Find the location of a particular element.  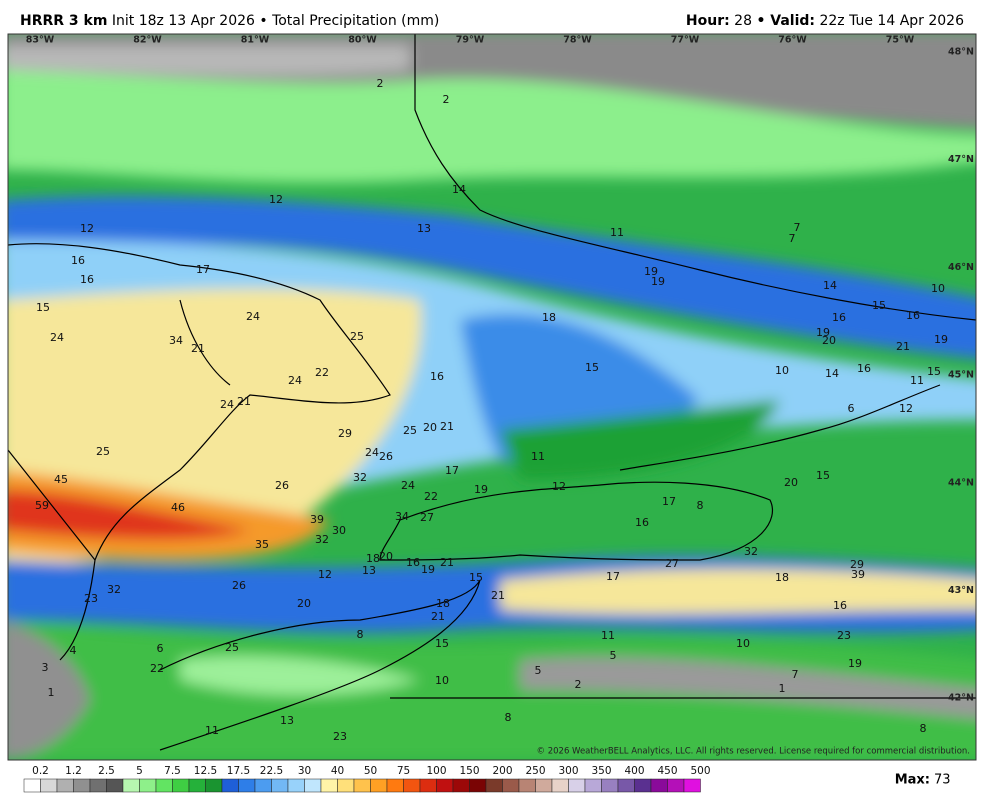

precip-value: 45 is located at coordinates (61, 479).